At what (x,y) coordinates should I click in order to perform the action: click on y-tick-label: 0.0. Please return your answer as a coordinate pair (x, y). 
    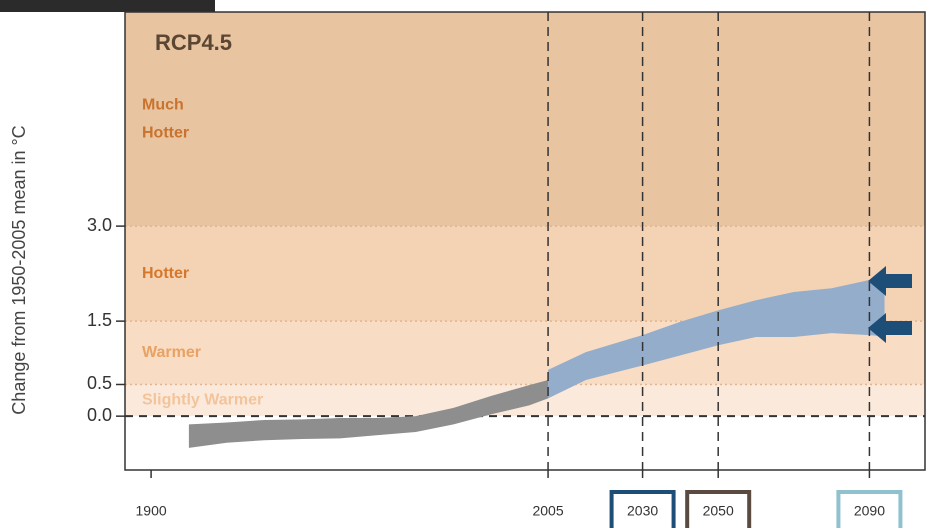
    Looking at the image, I should click on (99, 415).